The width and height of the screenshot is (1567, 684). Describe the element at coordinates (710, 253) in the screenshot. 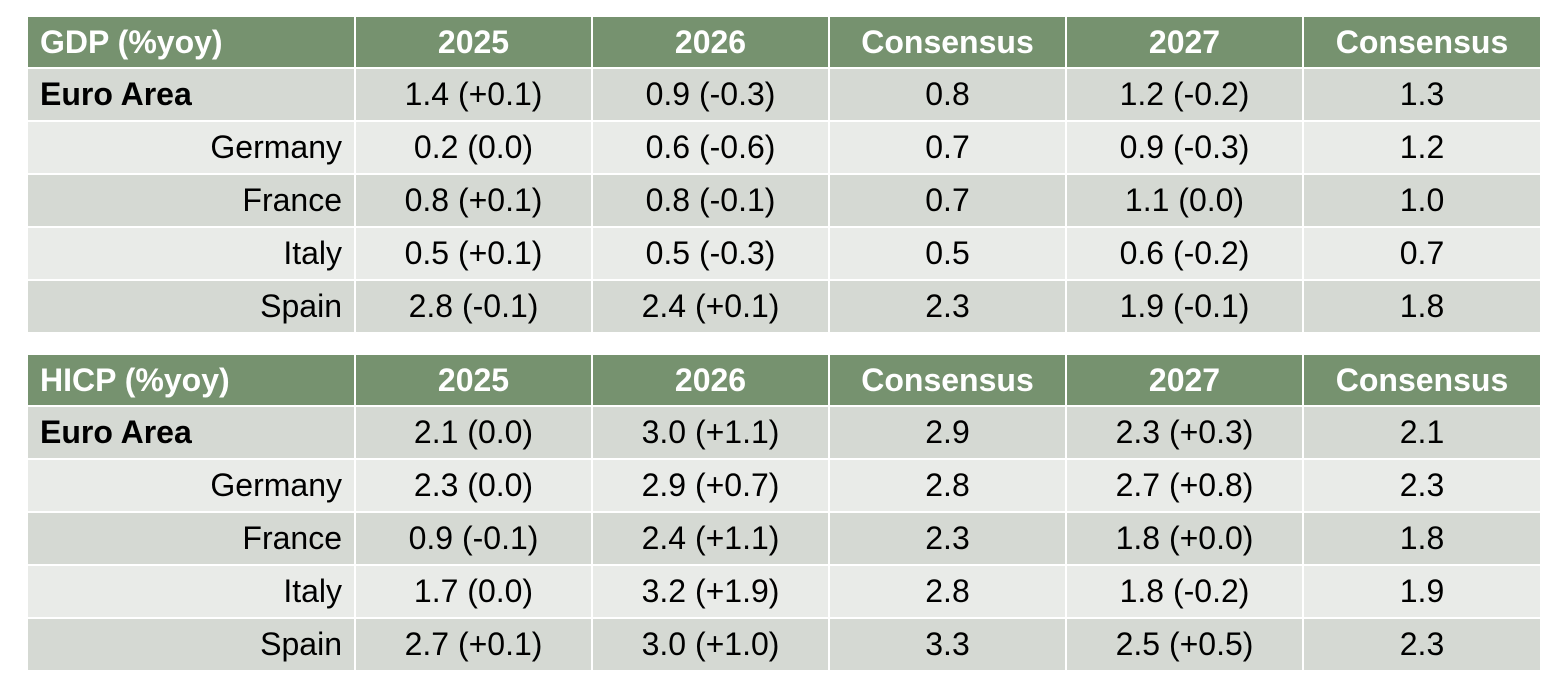

I see `table-cell: 0.5 (-0.3)` at that location.